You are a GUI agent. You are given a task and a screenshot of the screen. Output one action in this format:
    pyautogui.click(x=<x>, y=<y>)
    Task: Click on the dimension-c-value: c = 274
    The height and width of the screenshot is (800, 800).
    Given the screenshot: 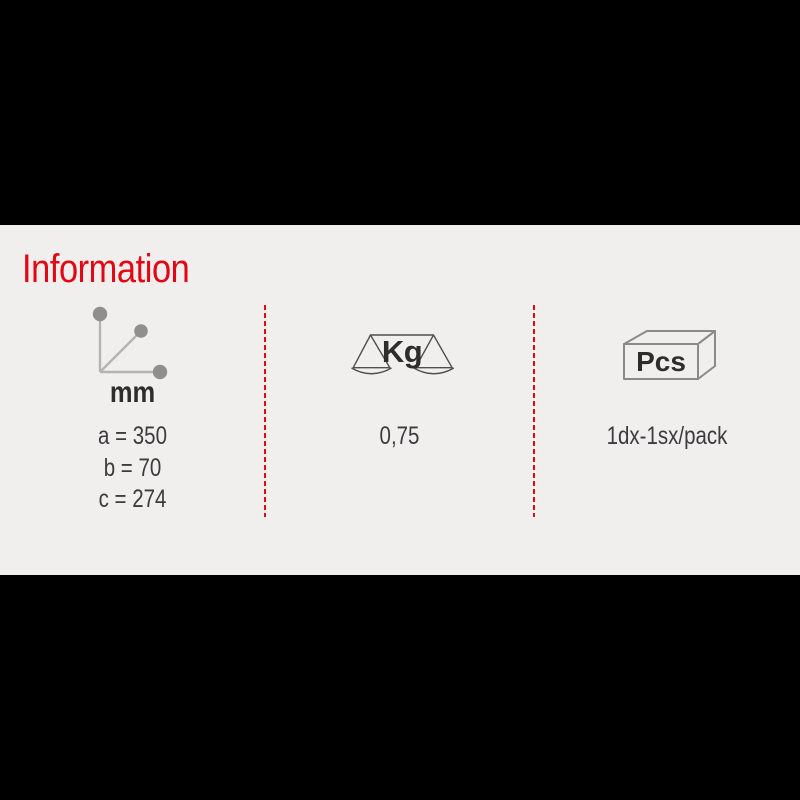 What is the action you would take?
    pyautogui.click(x=132, y=499)
    